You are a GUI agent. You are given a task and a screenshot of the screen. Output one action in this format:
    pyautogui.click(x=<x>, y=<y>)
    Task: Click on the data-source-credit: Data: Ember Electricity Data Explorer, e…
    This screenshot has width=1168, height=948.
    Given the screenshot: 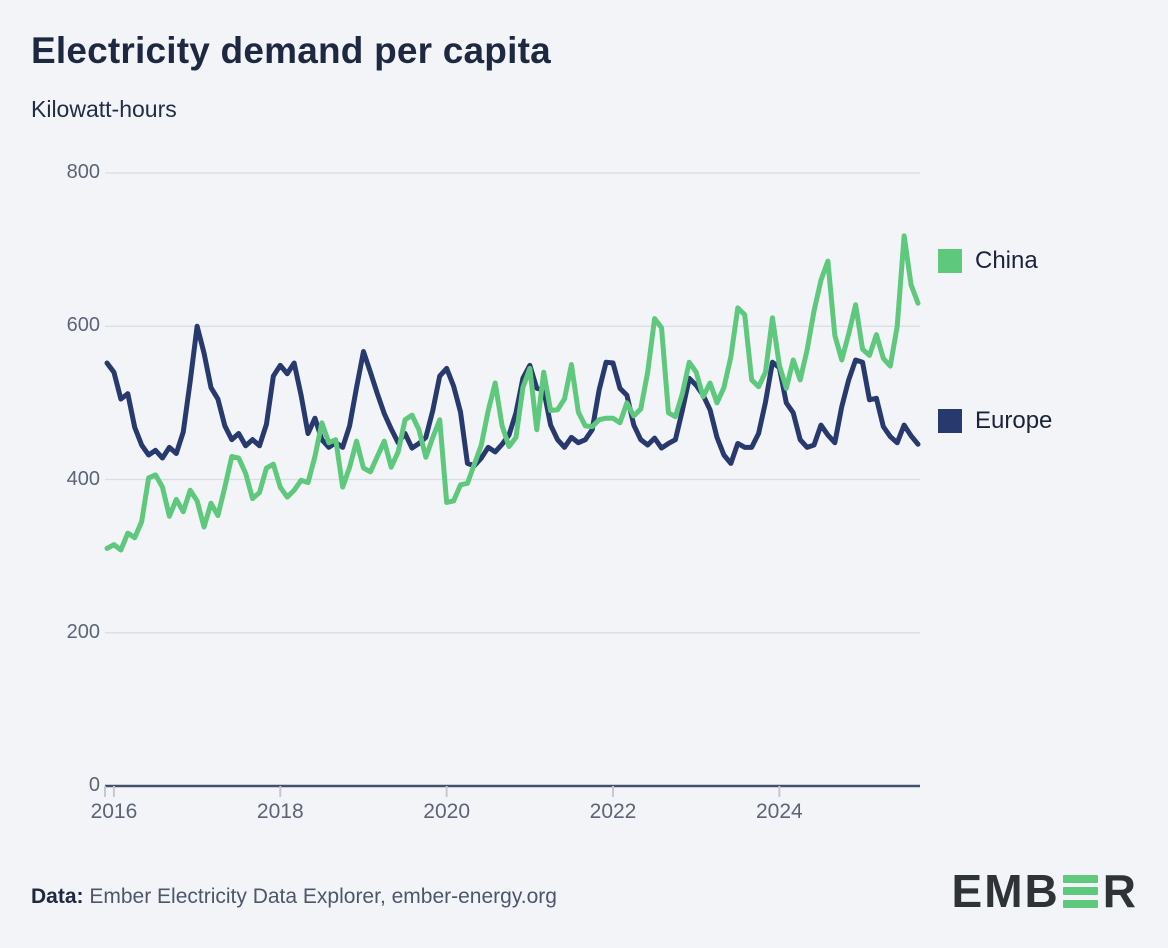 What is the action you would take?
    pyautogui.click(x=294, y=897)
    